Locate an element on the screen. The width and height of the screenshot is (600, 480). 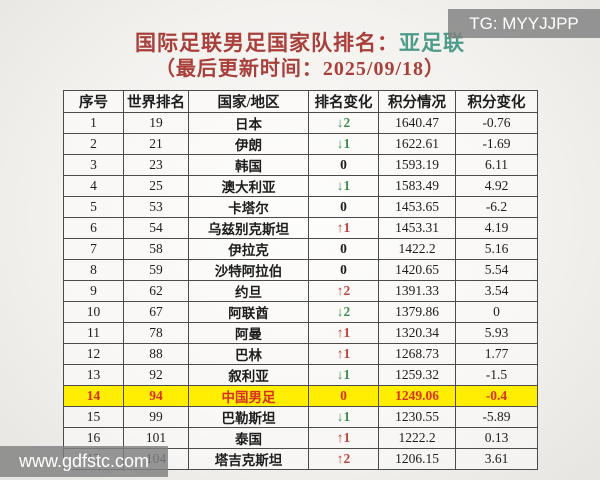
rank-cell: 2 is located at coordinates (93, 144).